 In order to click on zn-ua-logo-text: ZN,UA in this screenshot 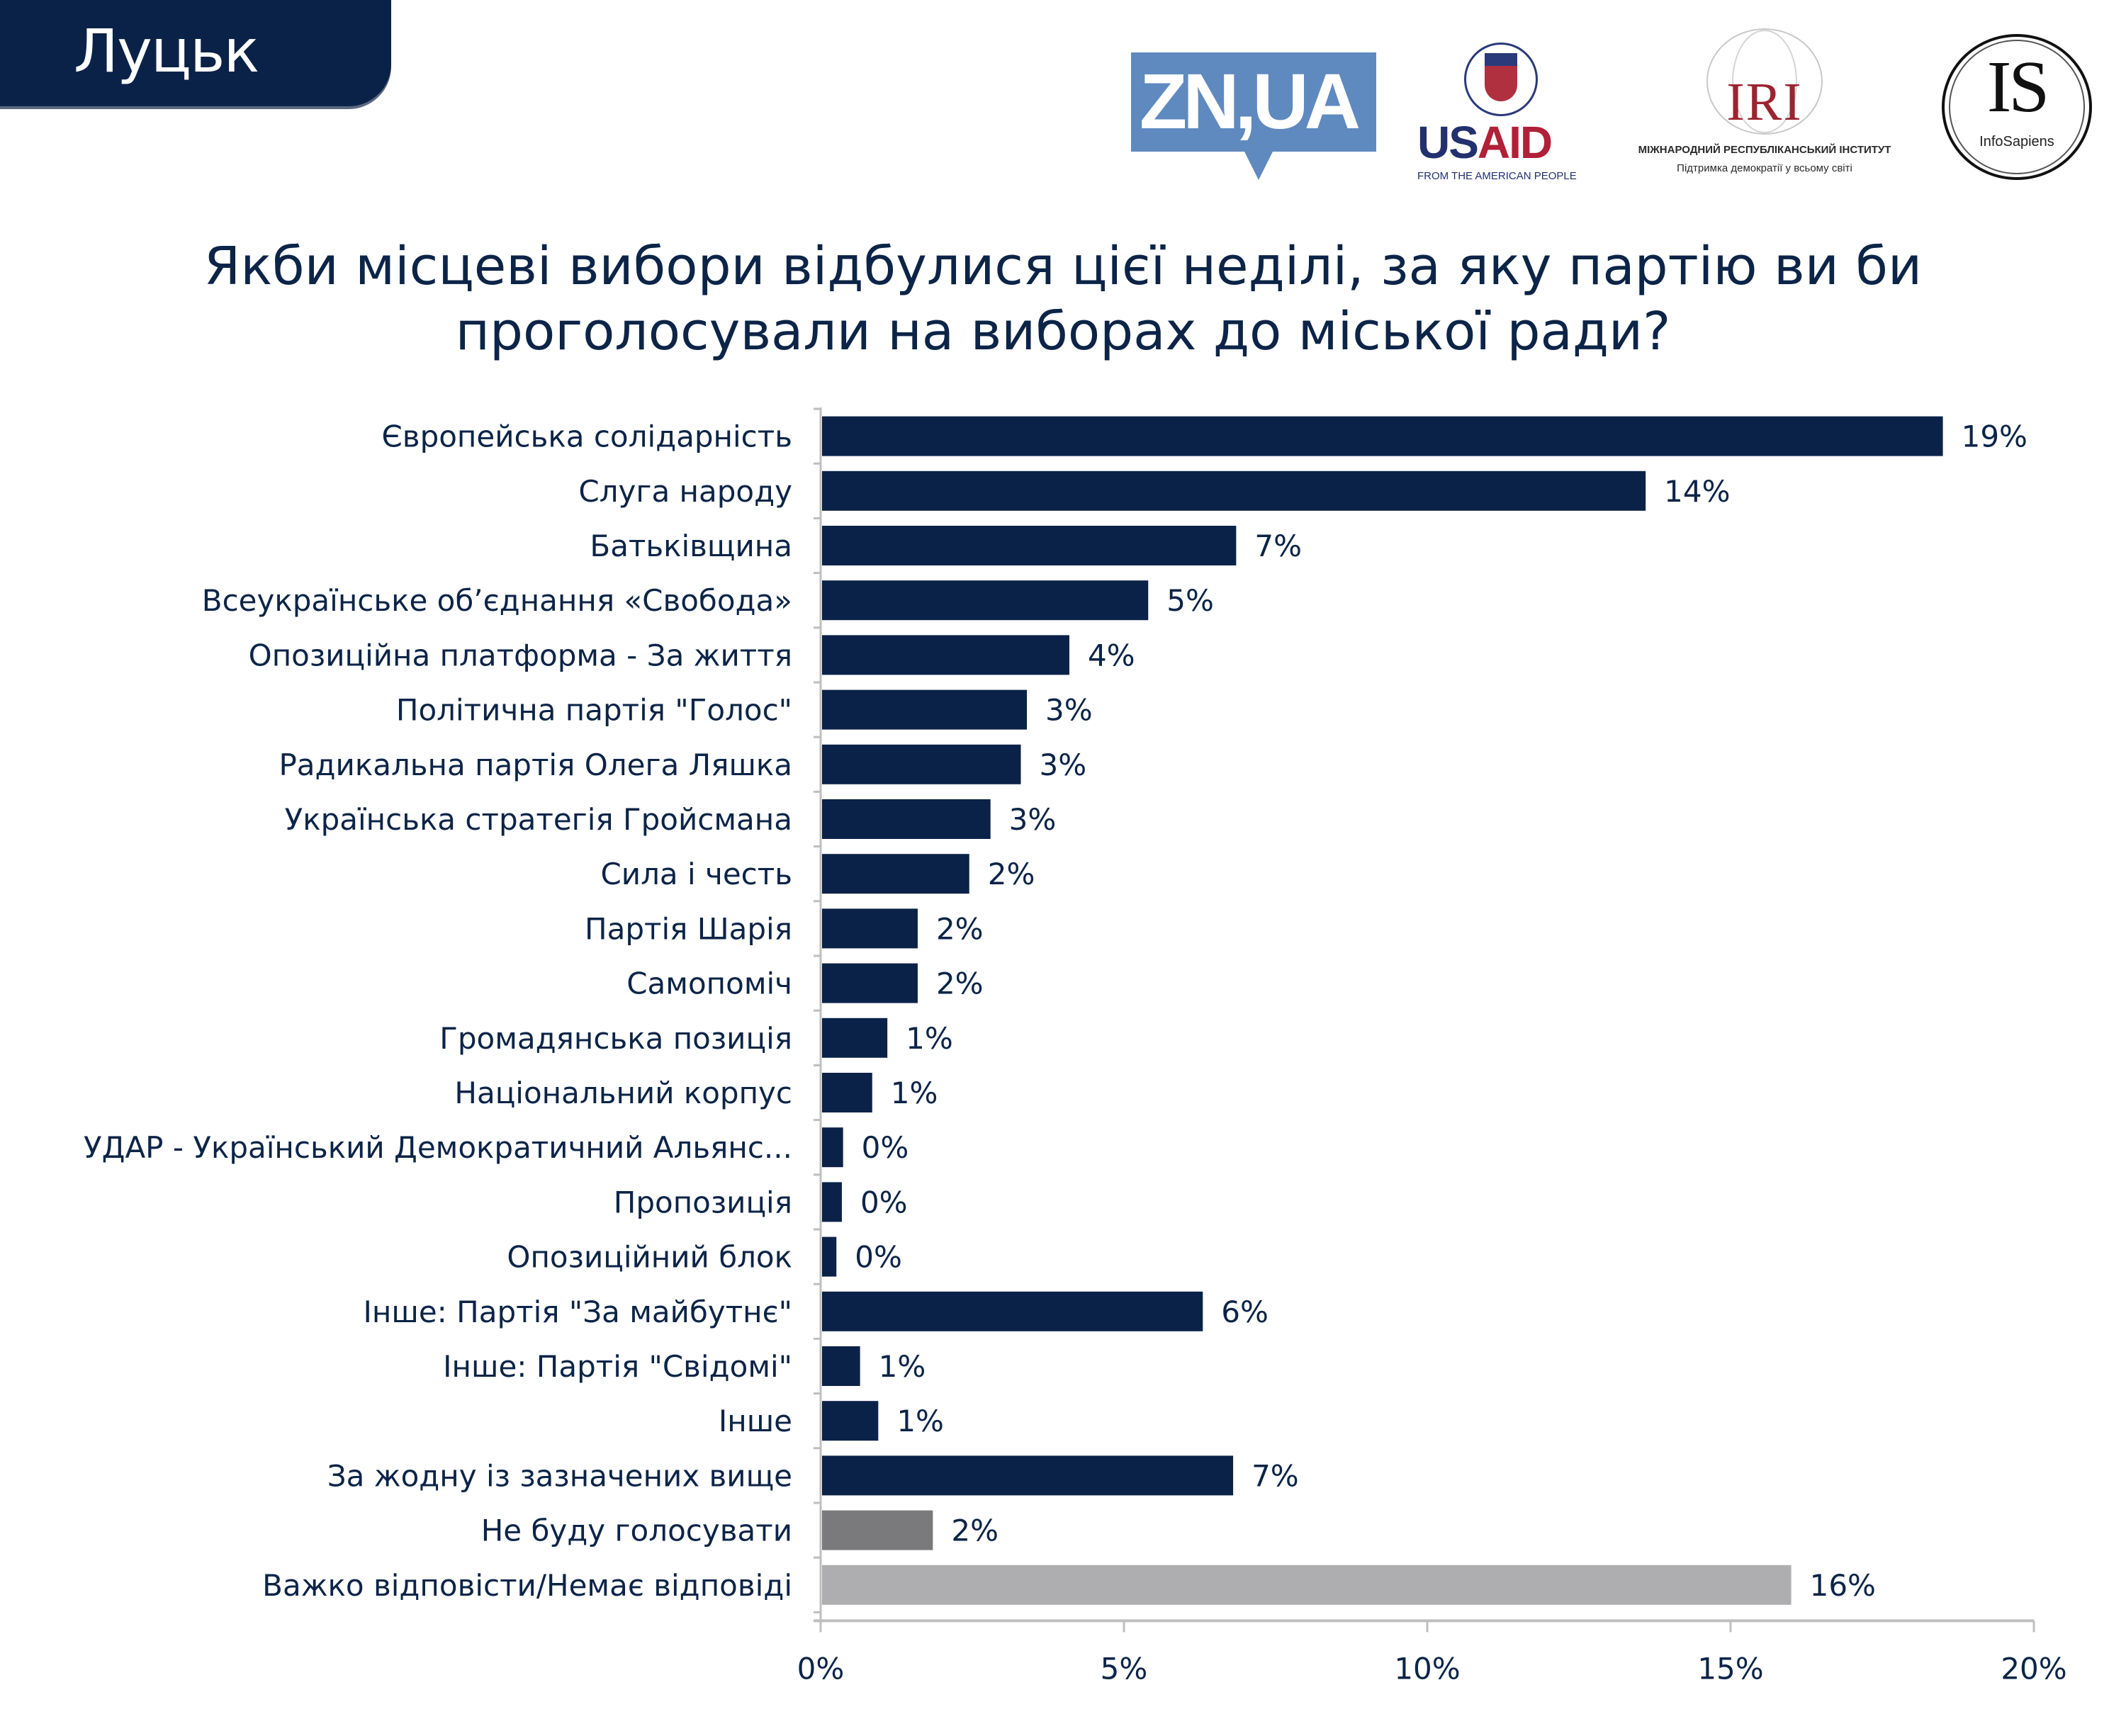, I will do `click(1250, 101)`.